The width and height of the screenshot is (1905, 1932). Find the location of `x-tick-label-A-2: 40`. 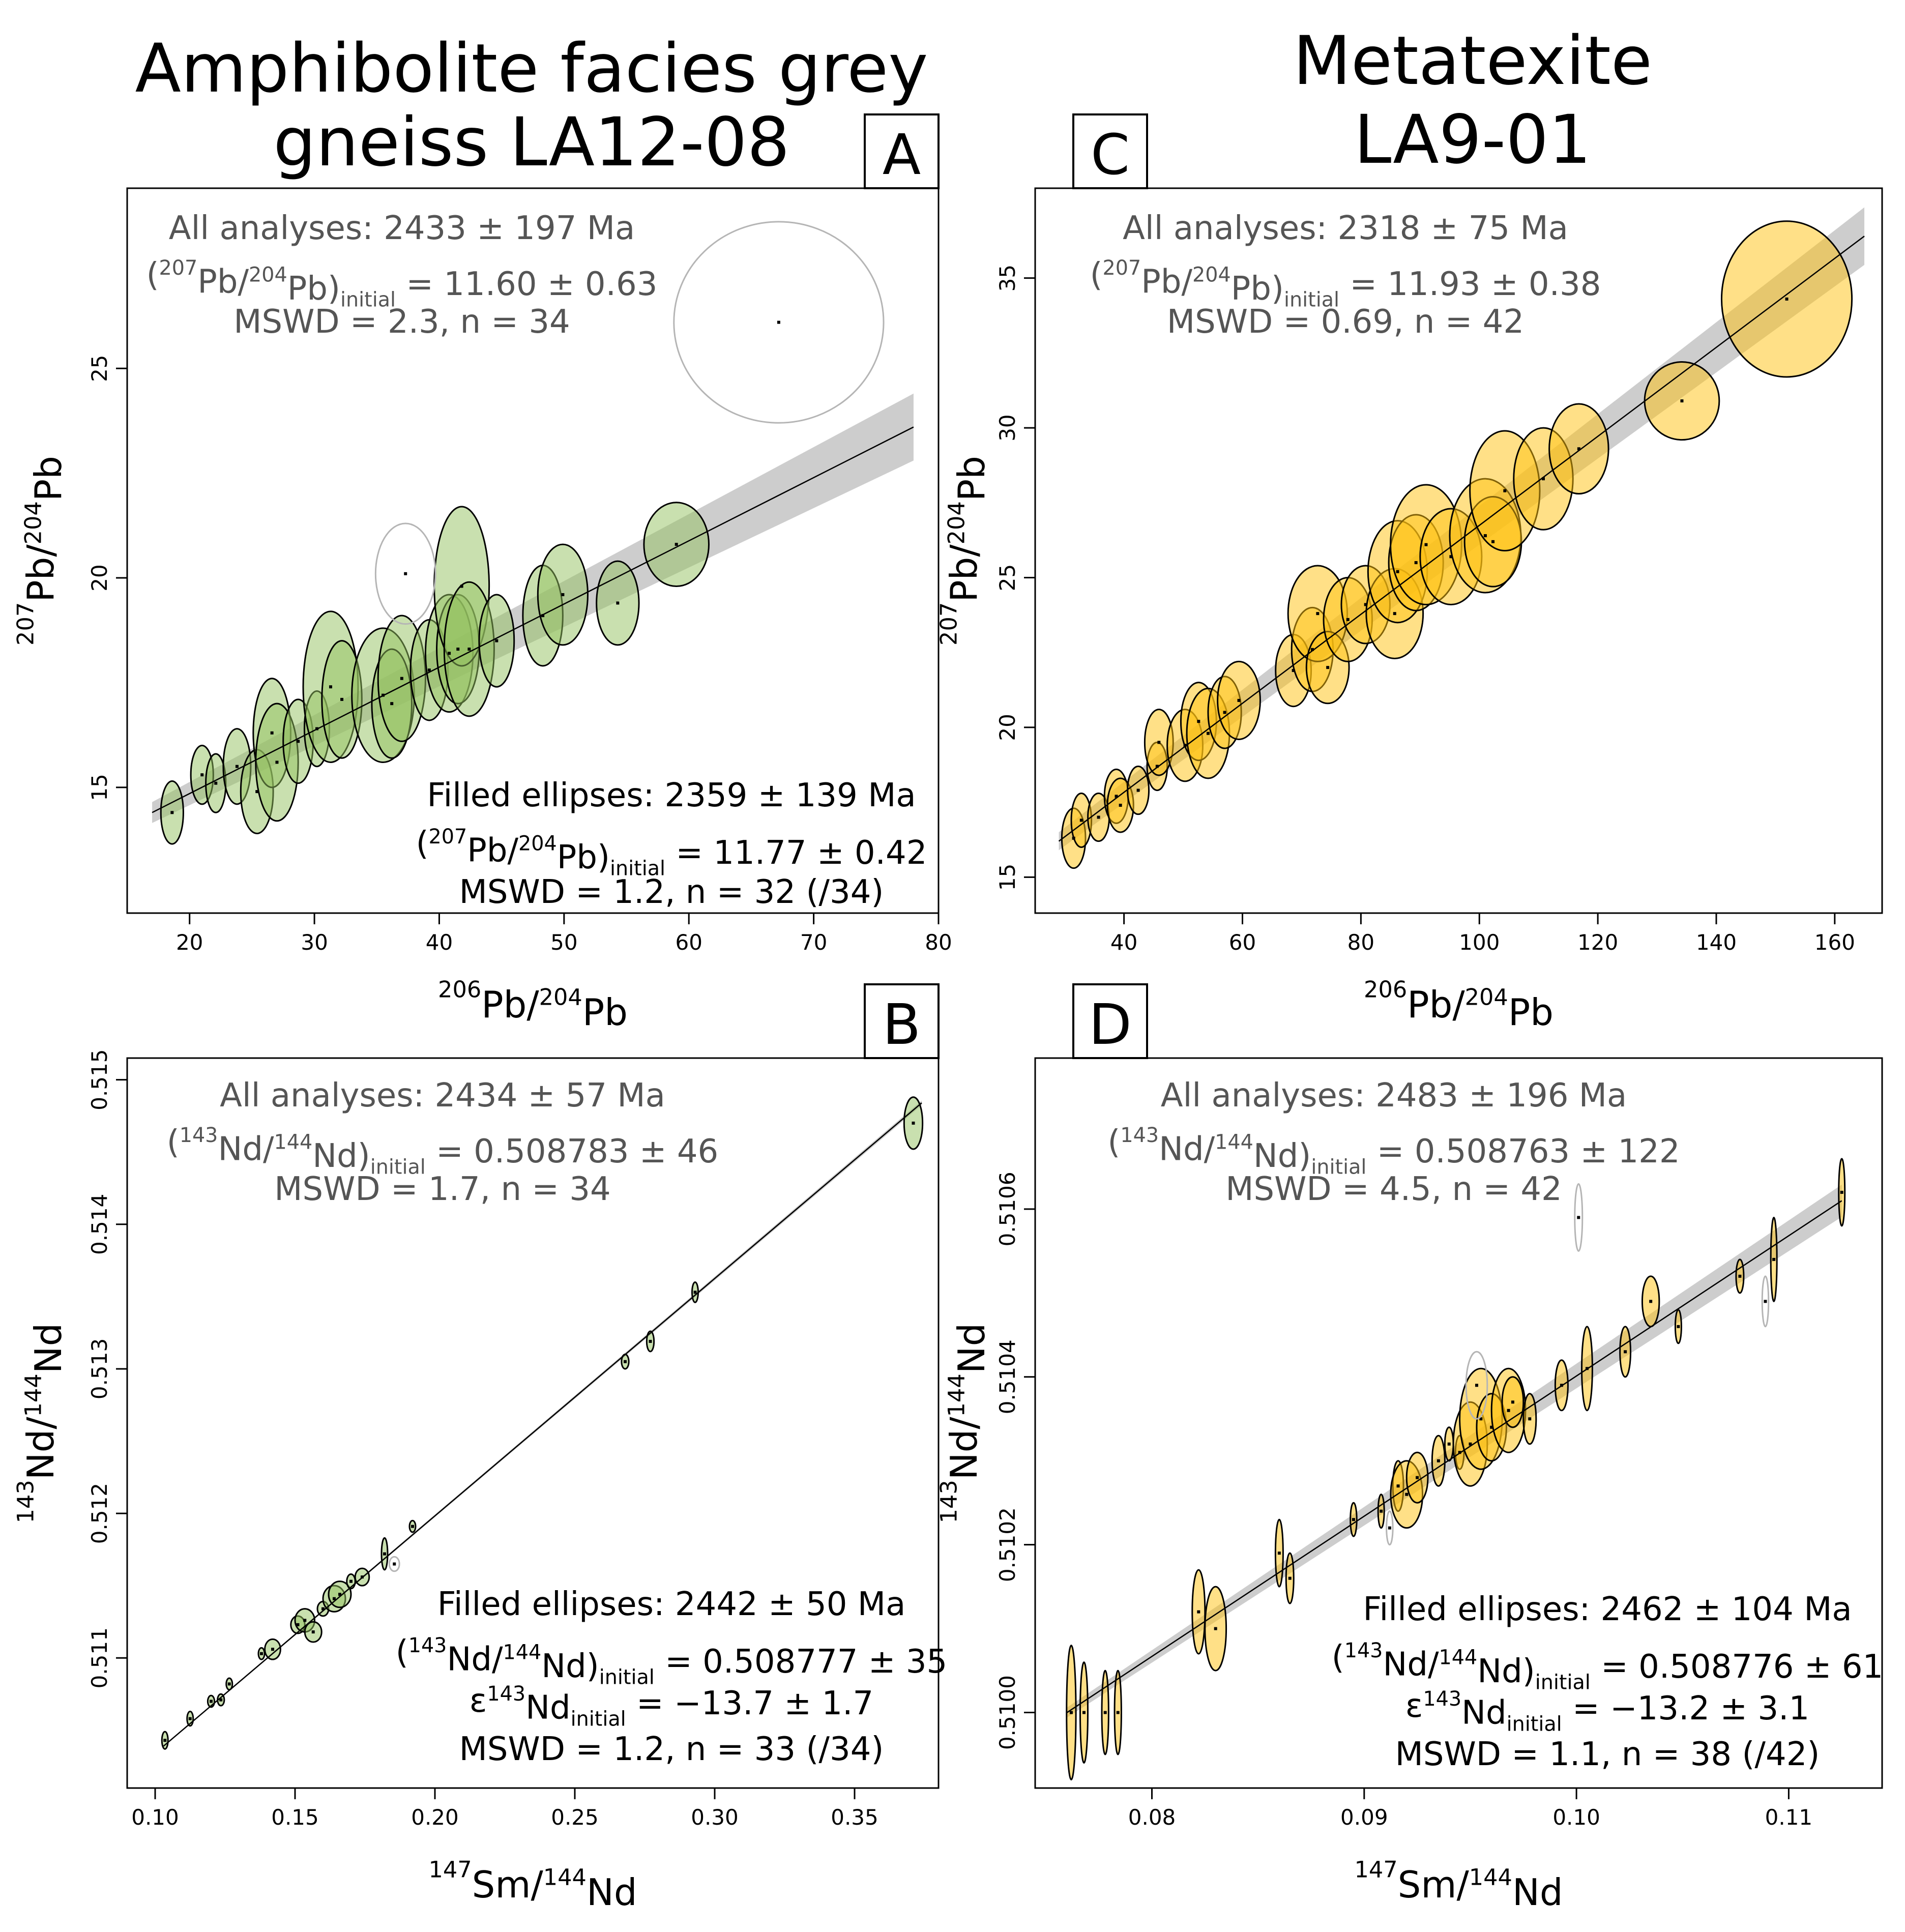

x-tick-label-A-2: 40 is located at coordinates (439, 942).